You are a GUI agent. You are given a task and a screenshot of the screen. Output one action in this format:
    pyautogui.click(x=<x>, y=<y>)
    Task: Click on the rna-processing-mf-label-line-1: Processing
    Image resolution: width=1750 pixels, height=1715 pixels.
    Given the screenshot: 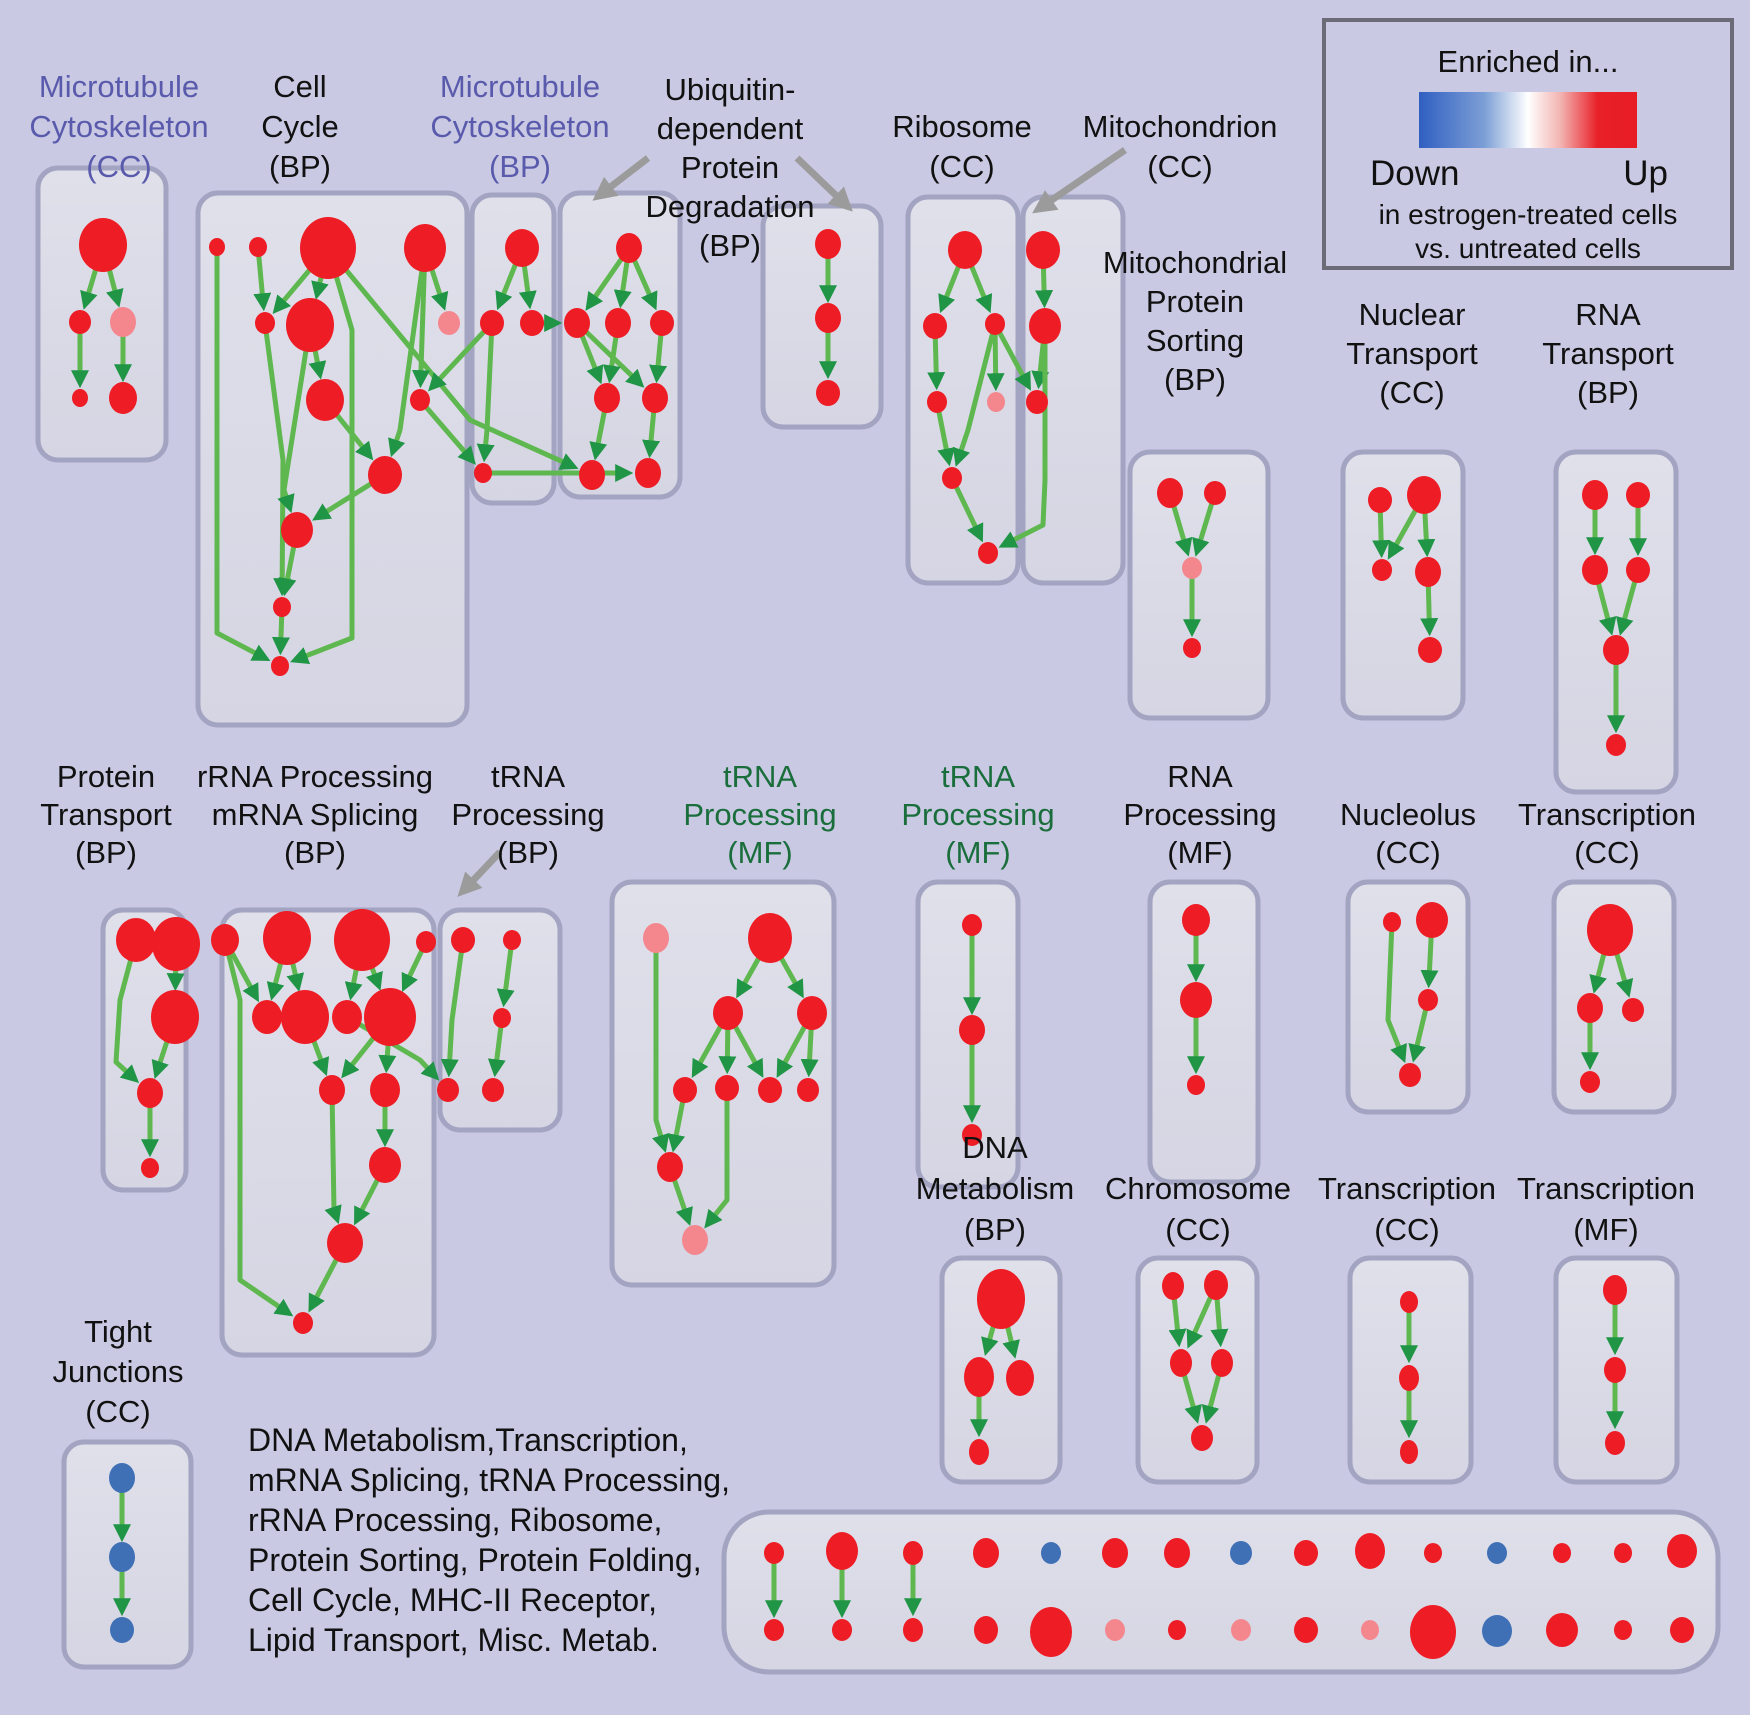 What is the action you would take?
    pyautogui.click(x=1199, y=814)
    